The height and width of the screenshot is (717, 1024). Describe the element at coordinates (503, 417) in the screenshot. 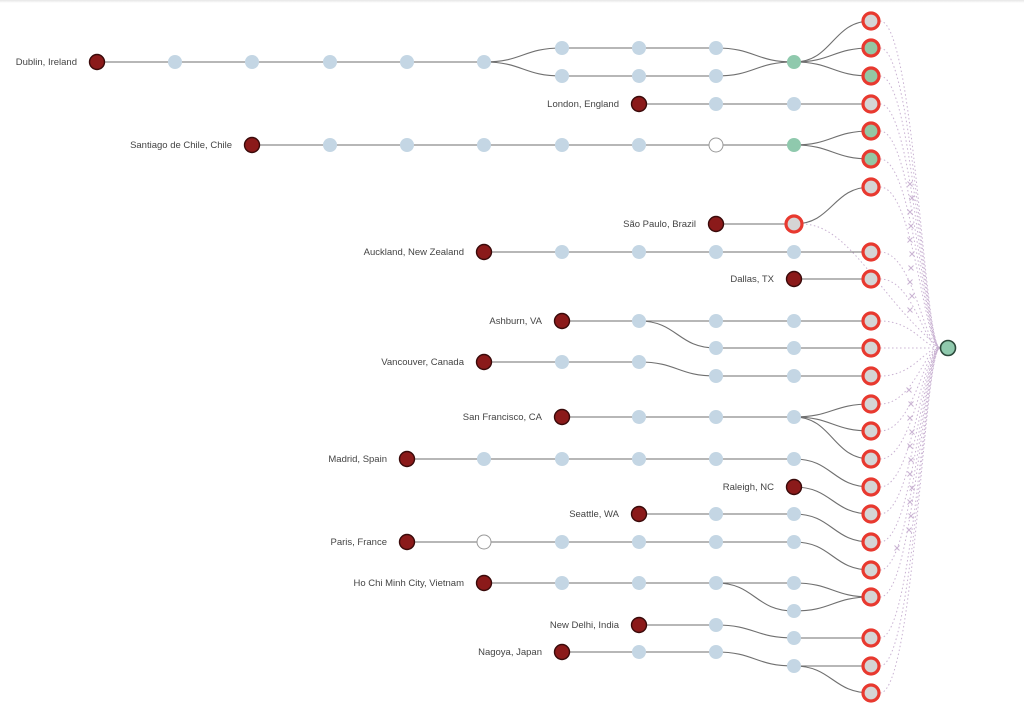

I see `origin-label: San Francisco, CA` at that location.